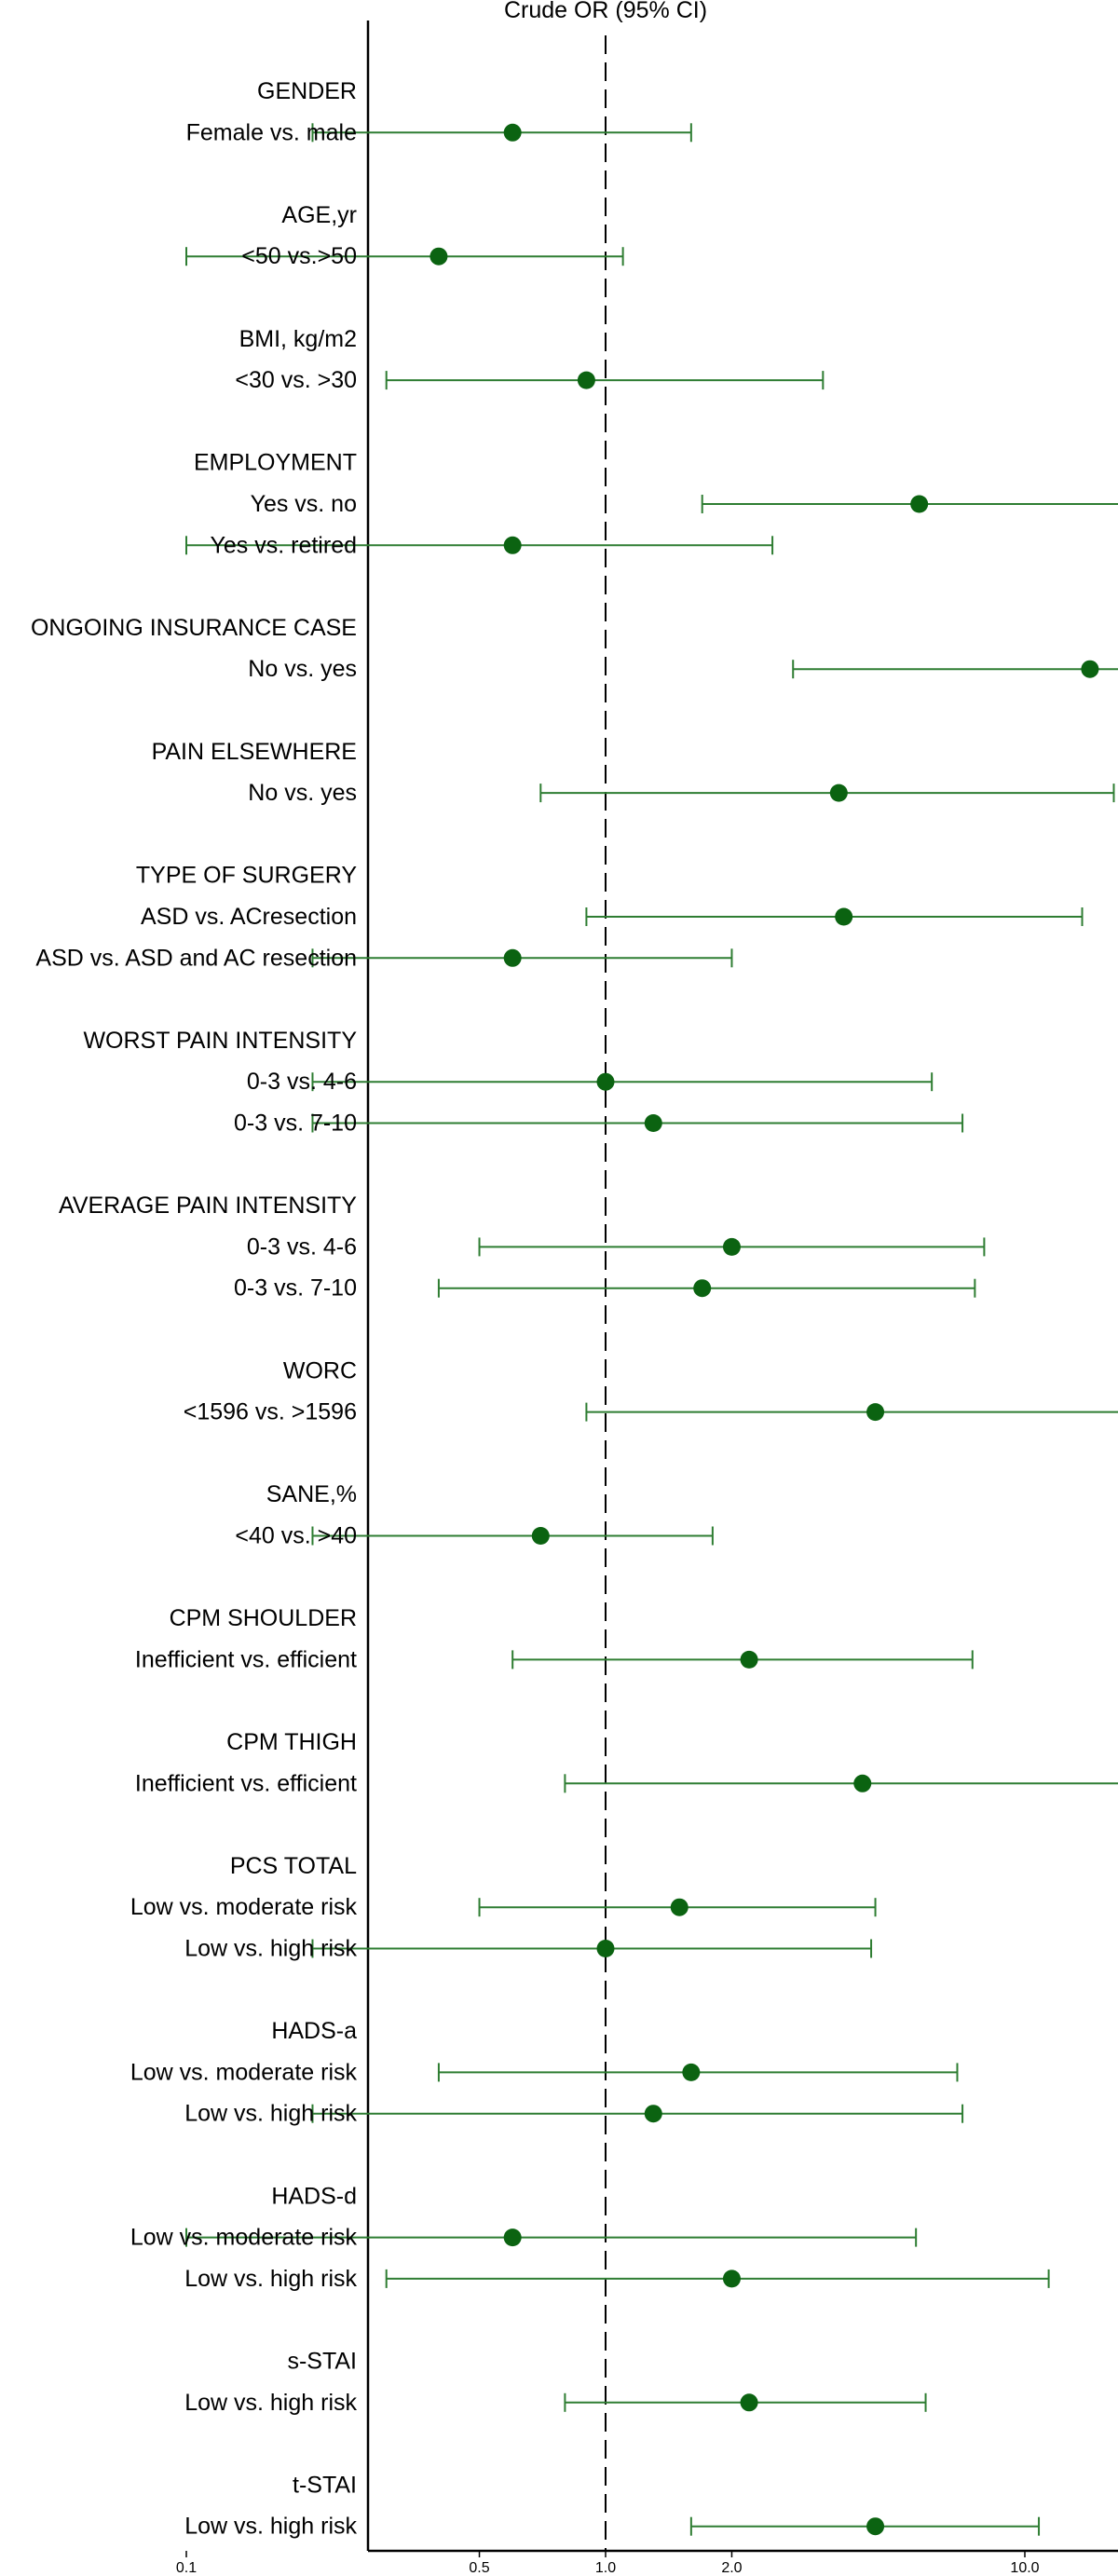 The height and width of the screenshot is (2576, 1118). I want to click on group-label: GENDER, so click(307, 91).